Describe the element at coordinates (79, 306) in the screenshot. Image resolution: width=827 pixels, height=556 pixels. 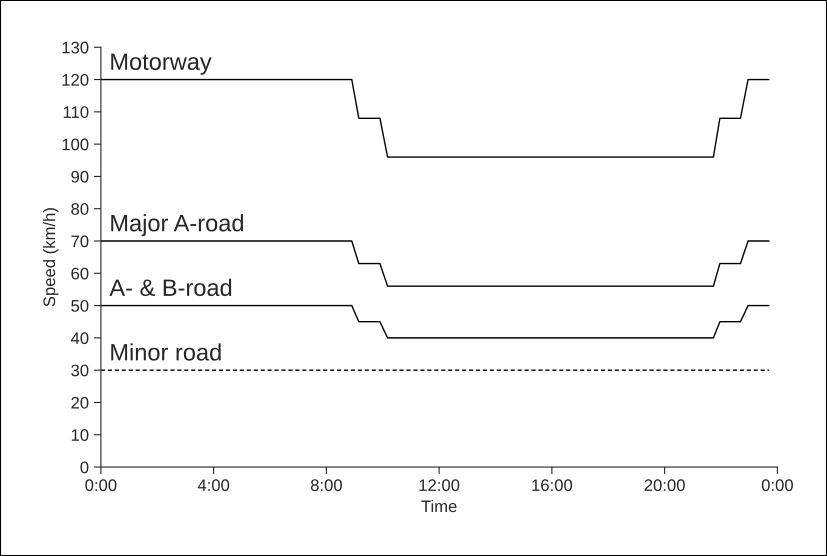
I see `y-tick-label: 50` at that location.